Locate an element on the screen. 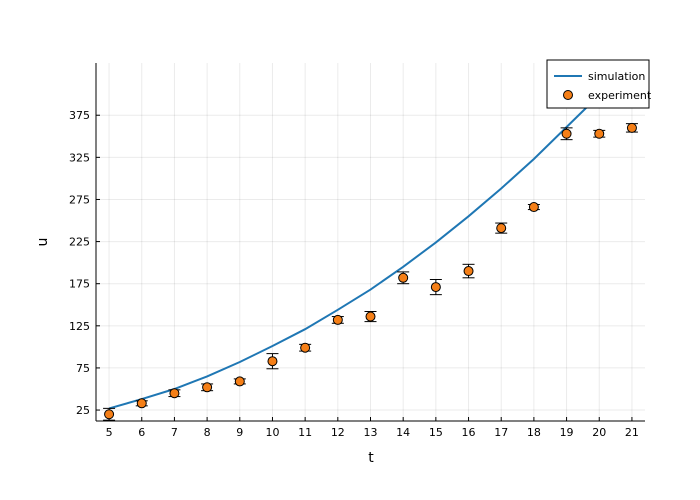 The width and height of the screenshot is (700, 500). legend-simulation-label: simulation is located at coordinates (616, 76).